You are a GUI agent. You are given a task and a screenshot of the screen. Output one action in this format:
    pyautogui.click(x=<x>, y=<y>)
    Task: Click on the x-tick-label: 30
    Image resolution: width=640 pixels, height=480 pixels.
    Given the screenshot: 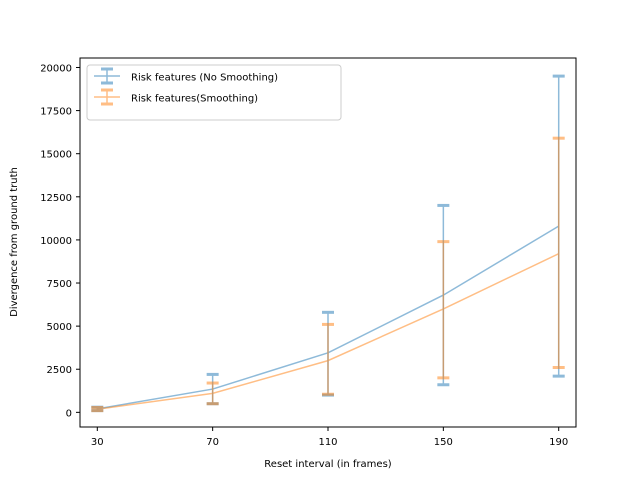 What is the action you would take?
    pyautogui.click(x=97, y=442)
    